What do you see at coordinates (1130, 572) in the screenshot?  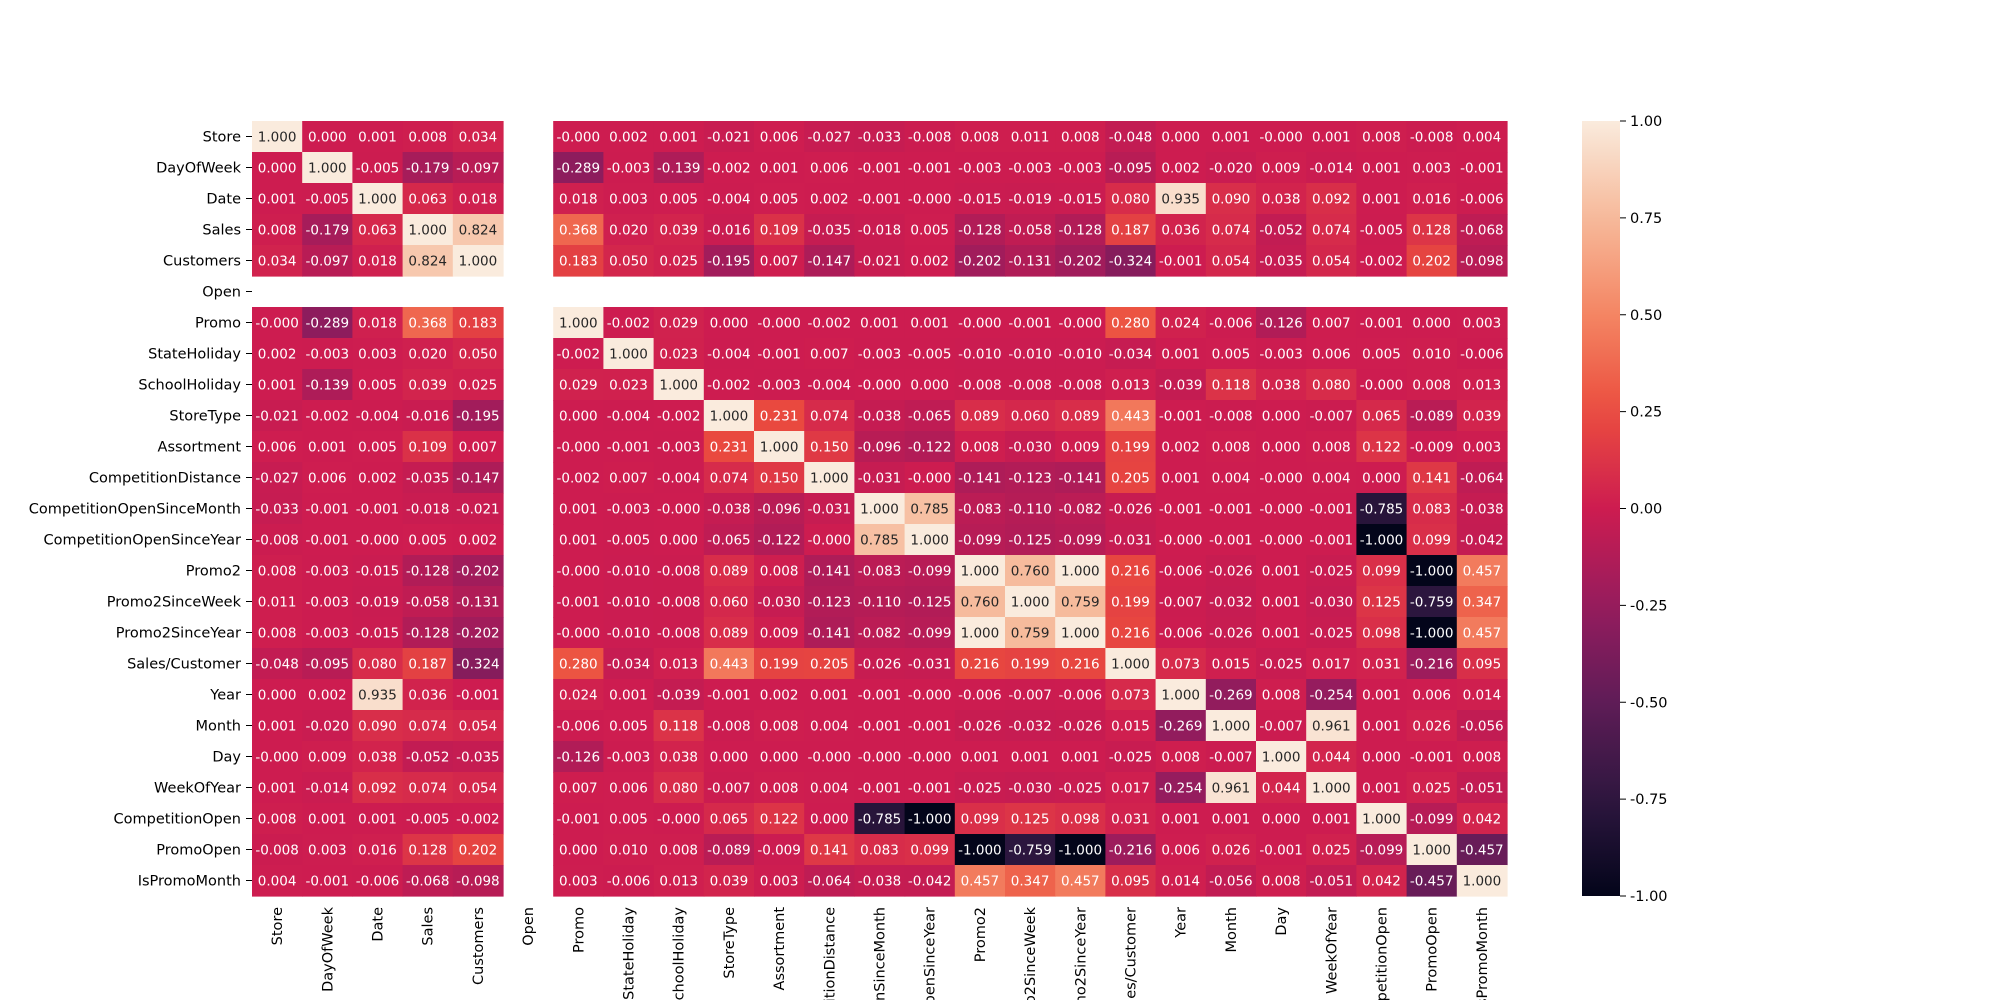 I see `heatmap-cell-value: 0.216` at bounding box center [1130, 572].